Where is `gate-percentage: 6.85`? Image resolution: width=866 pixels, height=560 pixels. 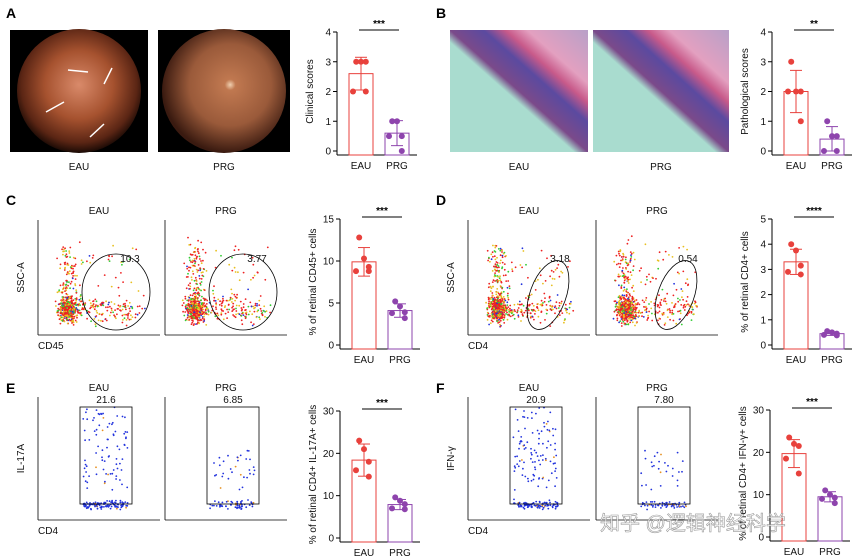
gate-percentage: 6.85 is located at coordinates (233, 400).